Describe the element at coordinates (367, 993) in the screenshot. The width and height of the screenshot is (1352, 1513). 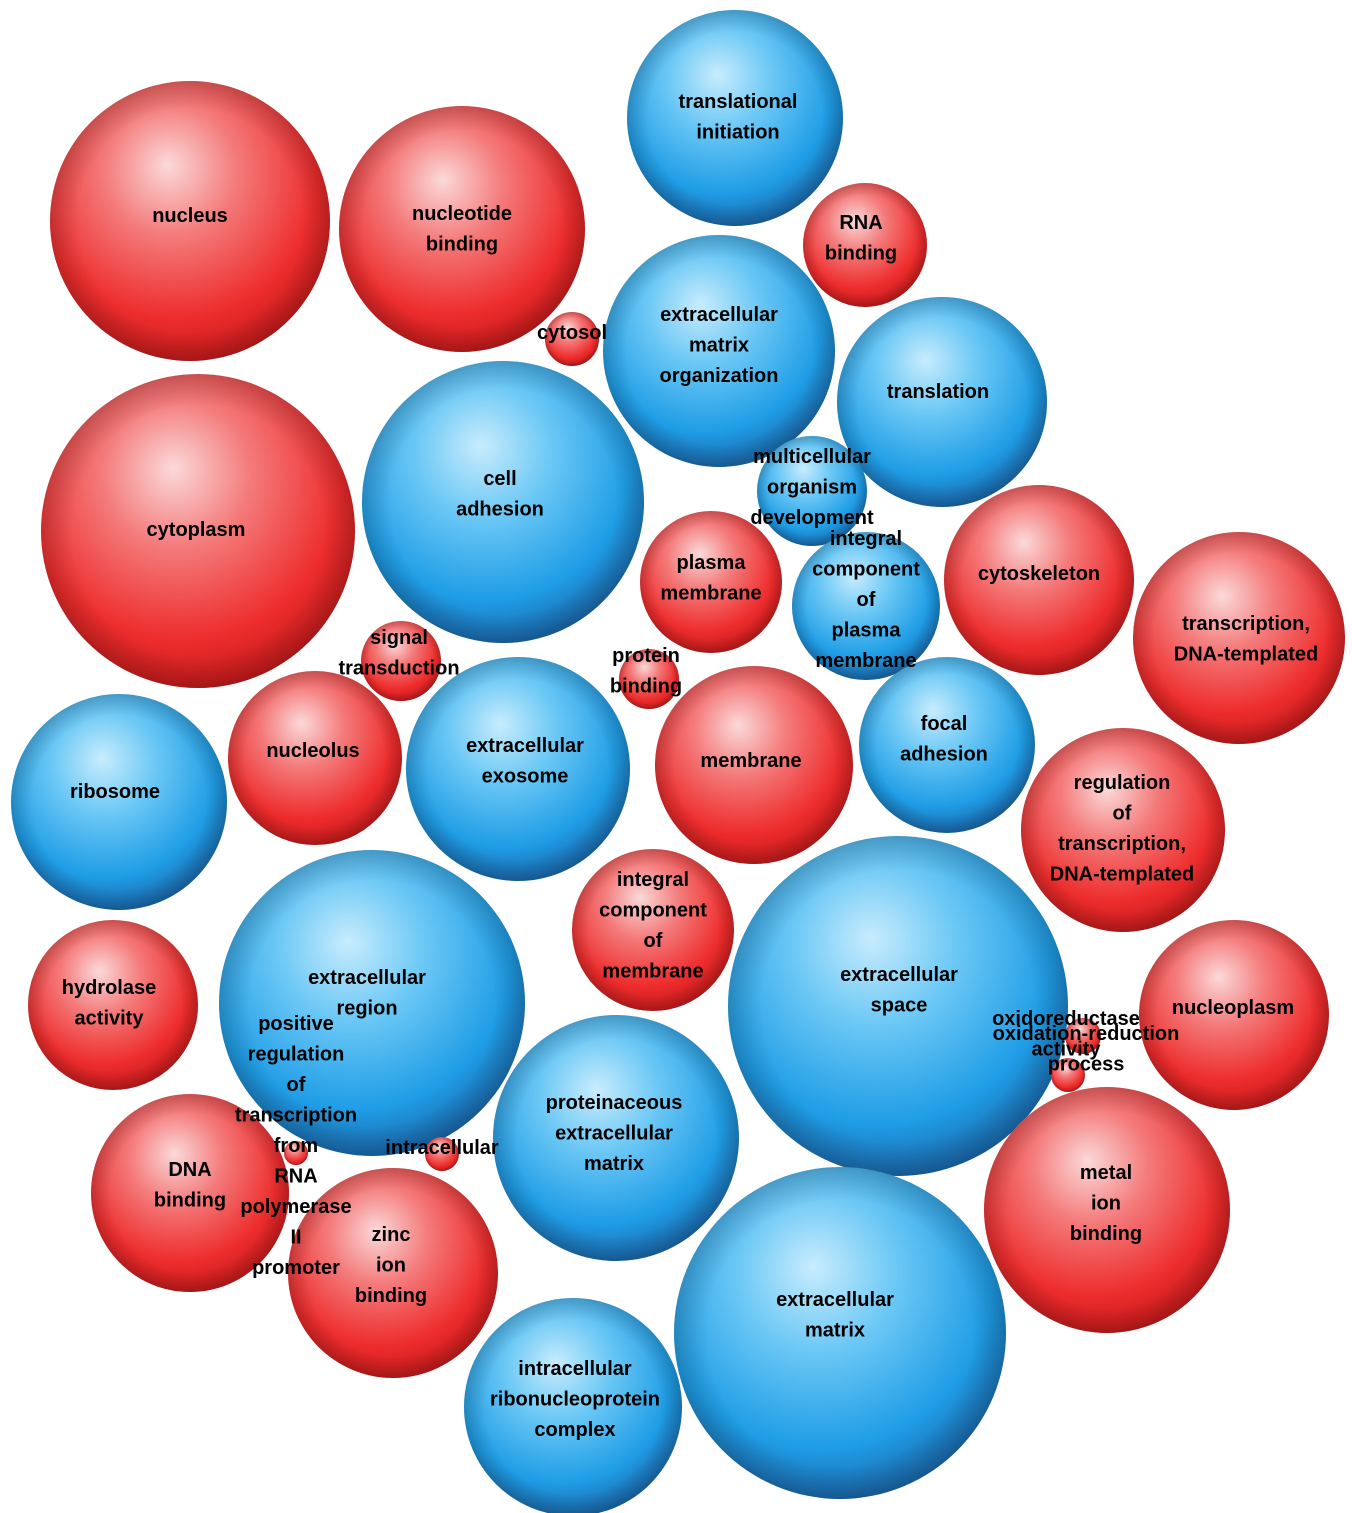
I see `bubble-label-extracellular-region: extracellular region` at that location.